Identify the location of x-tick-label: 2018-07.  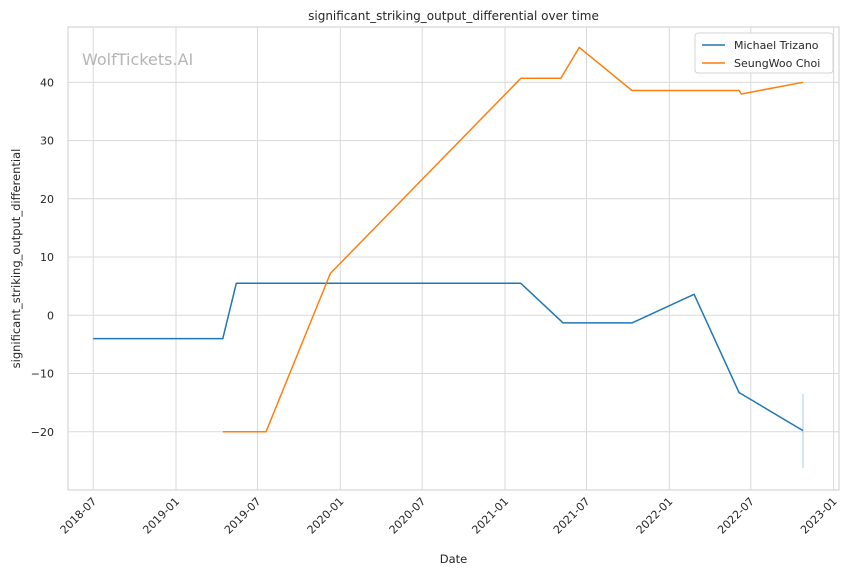
(79, 516).